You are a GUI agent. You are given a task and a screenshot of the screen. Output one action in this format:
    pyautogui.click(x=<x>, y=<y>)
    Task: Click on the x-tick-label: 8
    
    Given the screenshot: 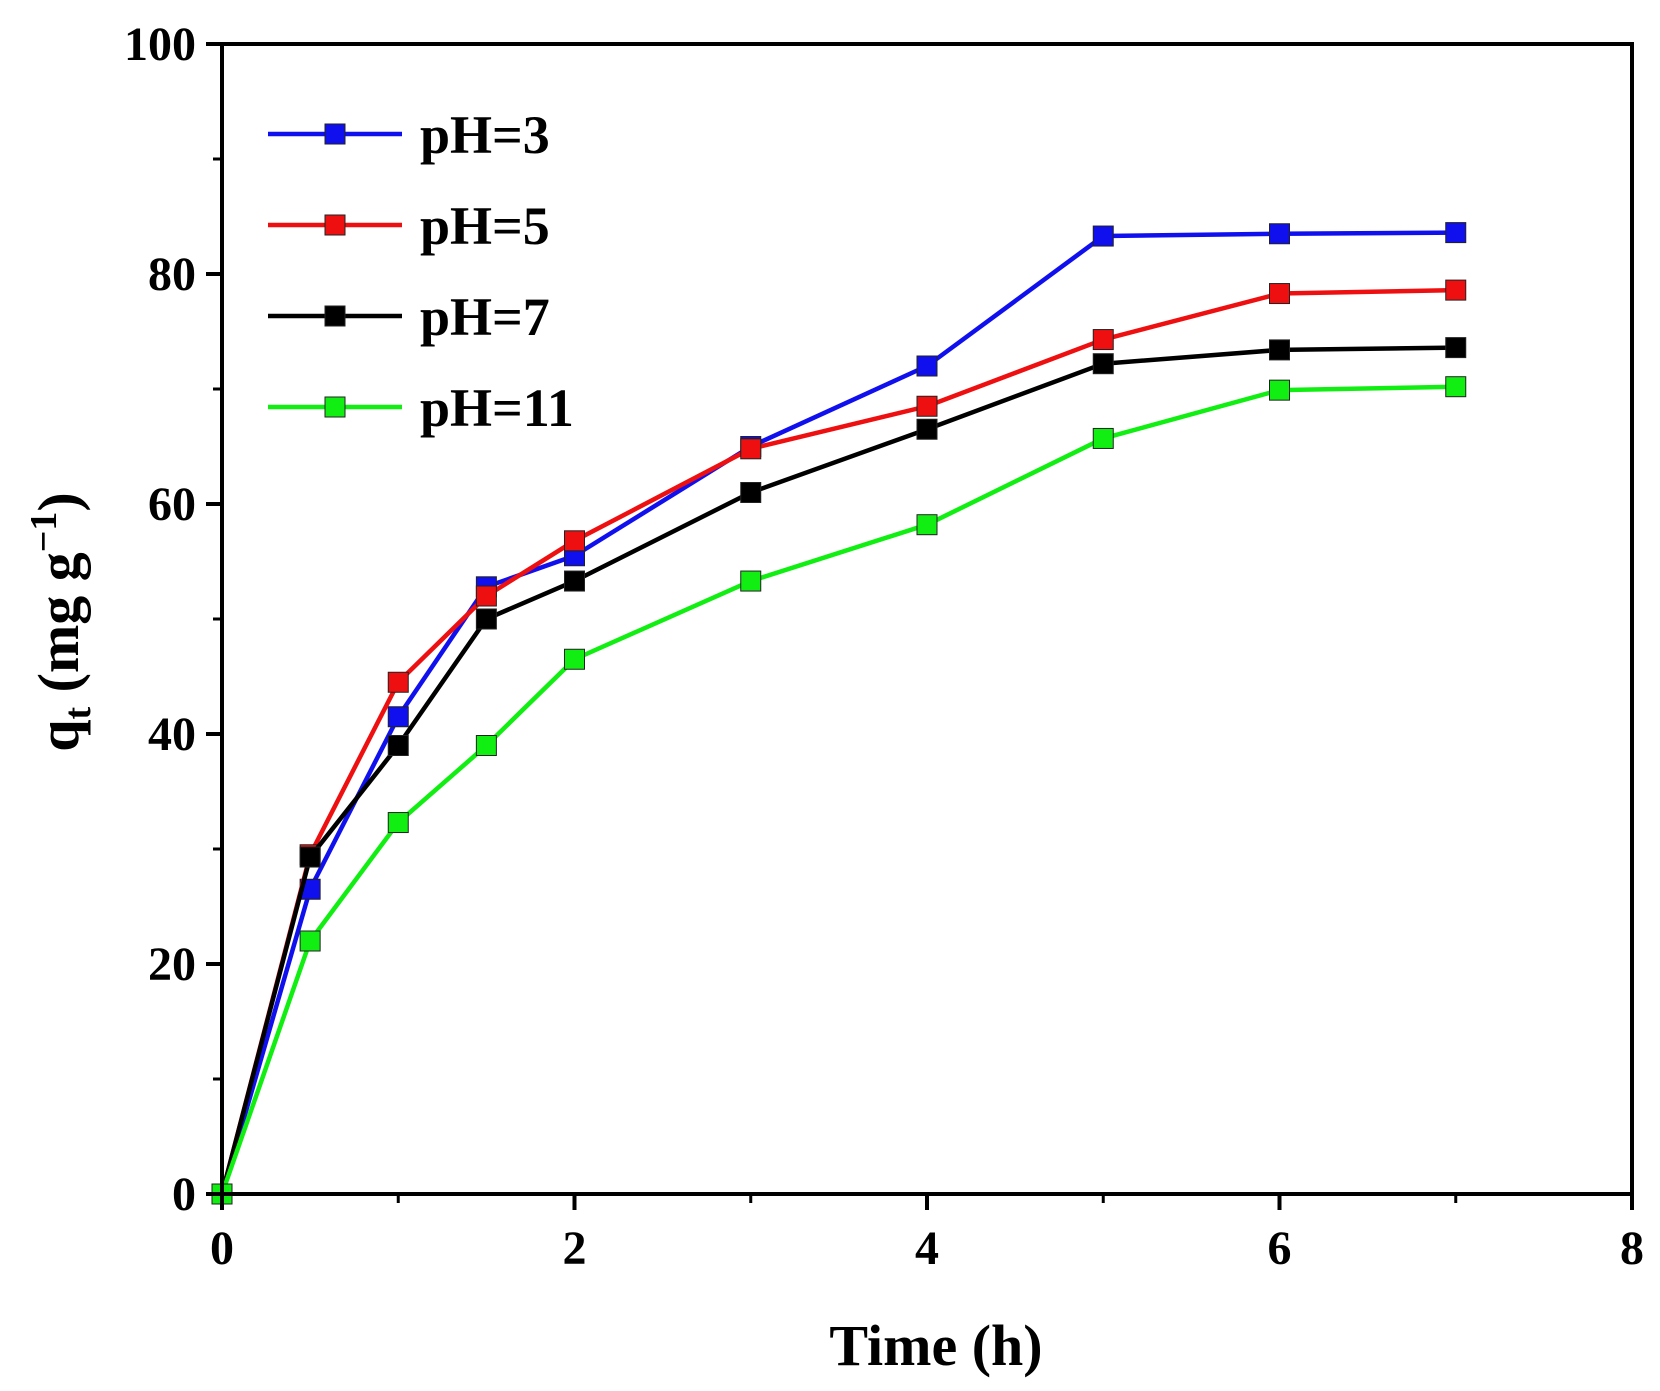 What is the action you would take?
    pyautogui.click(x=1632, y=1248)
    